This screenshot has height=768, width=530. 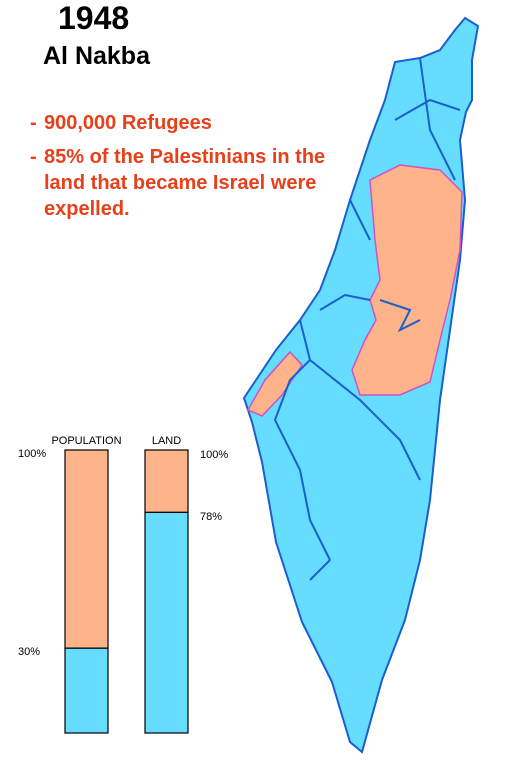 I want to click on y-tick-label: 100%, so click(x=32, y=454).